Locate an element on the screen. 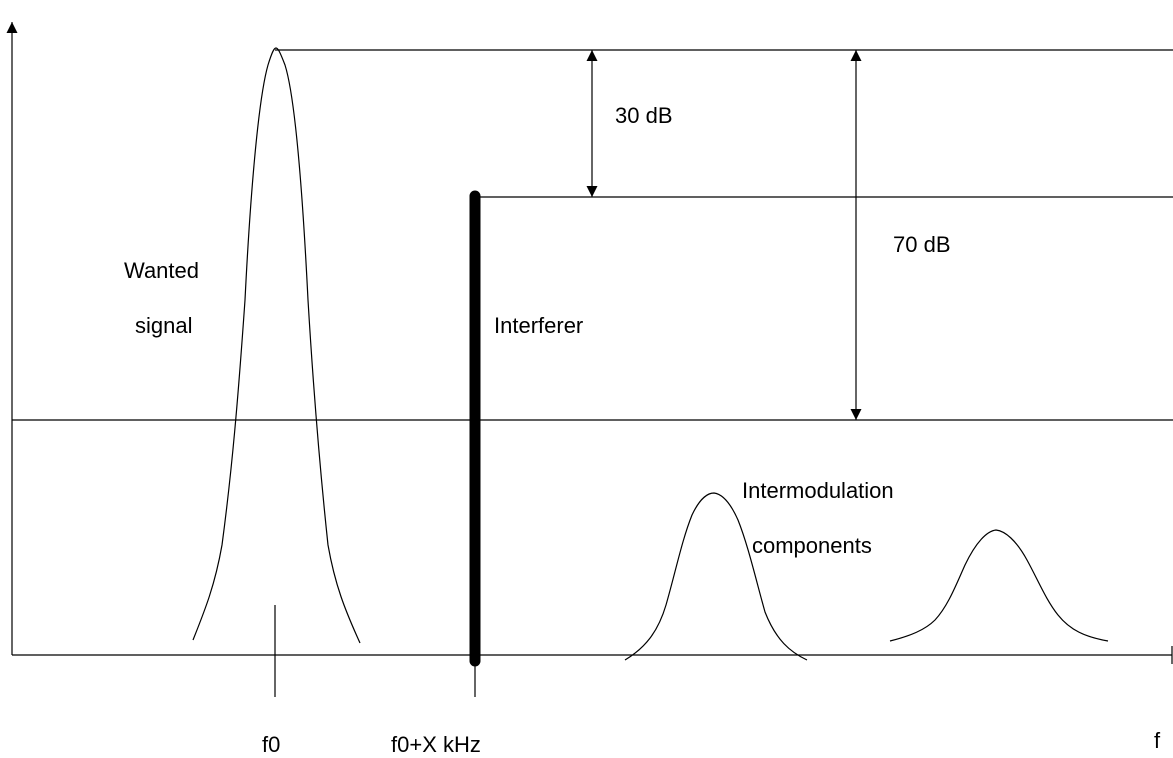 The width and height of the screenshot is (1173, 758). frequency-axis-label: f is located at coordinates (1157, 740).